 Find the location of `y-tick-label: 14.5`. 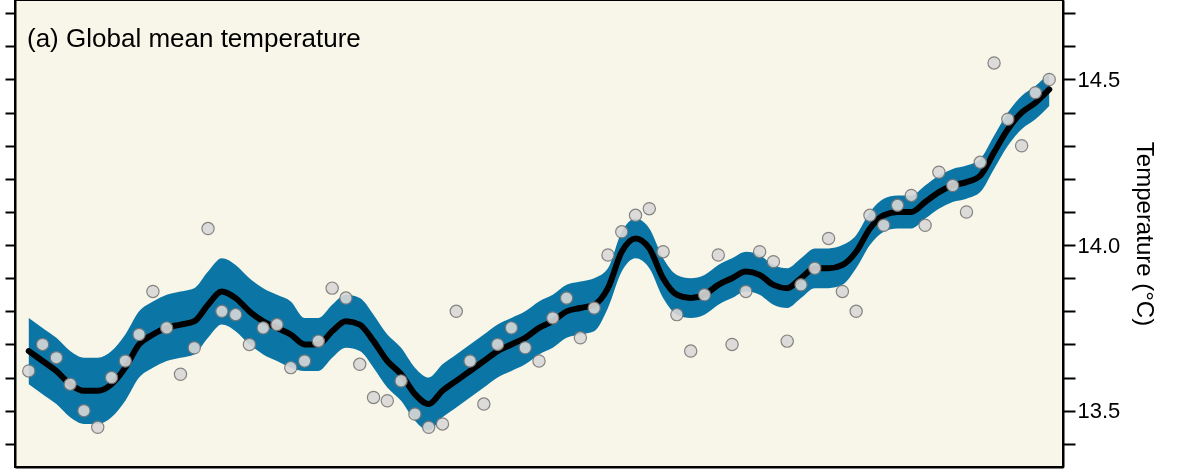

y-tick-label: 14.5 is located at coordinates (1099, 79).